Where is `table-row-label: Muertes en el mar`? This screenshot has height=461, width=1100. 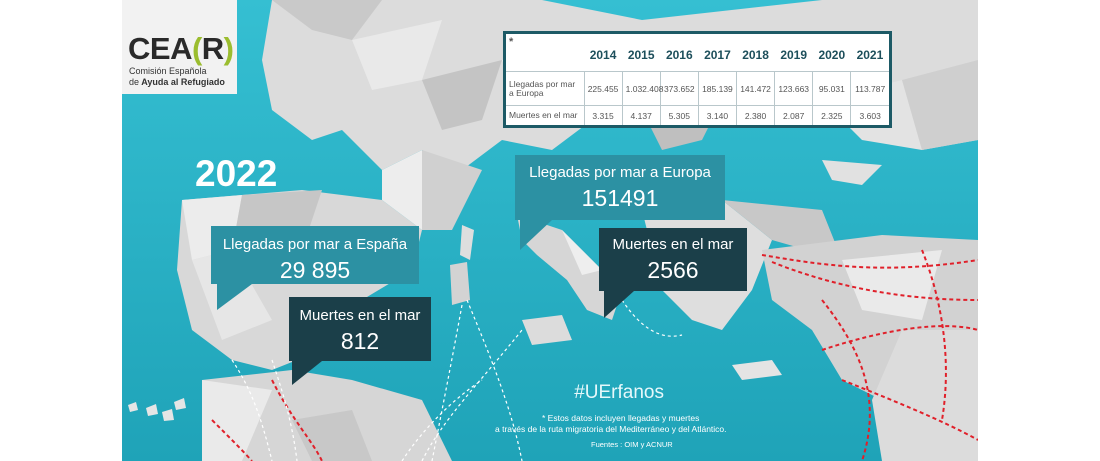 table-row-label: Muertes en el mar is located at coordinates (545, 115).